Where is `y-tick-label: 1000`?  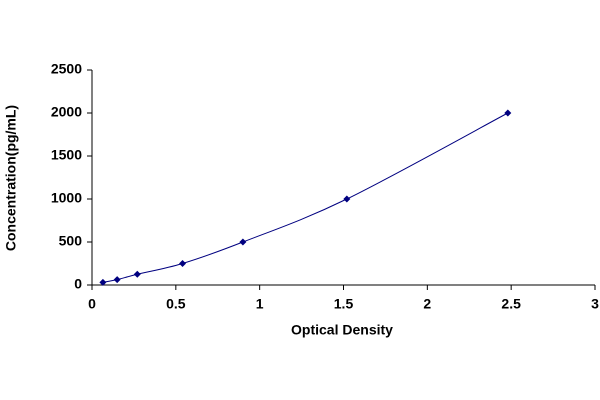
y-tick-label: 1000 is located at coordinates (66, 198).